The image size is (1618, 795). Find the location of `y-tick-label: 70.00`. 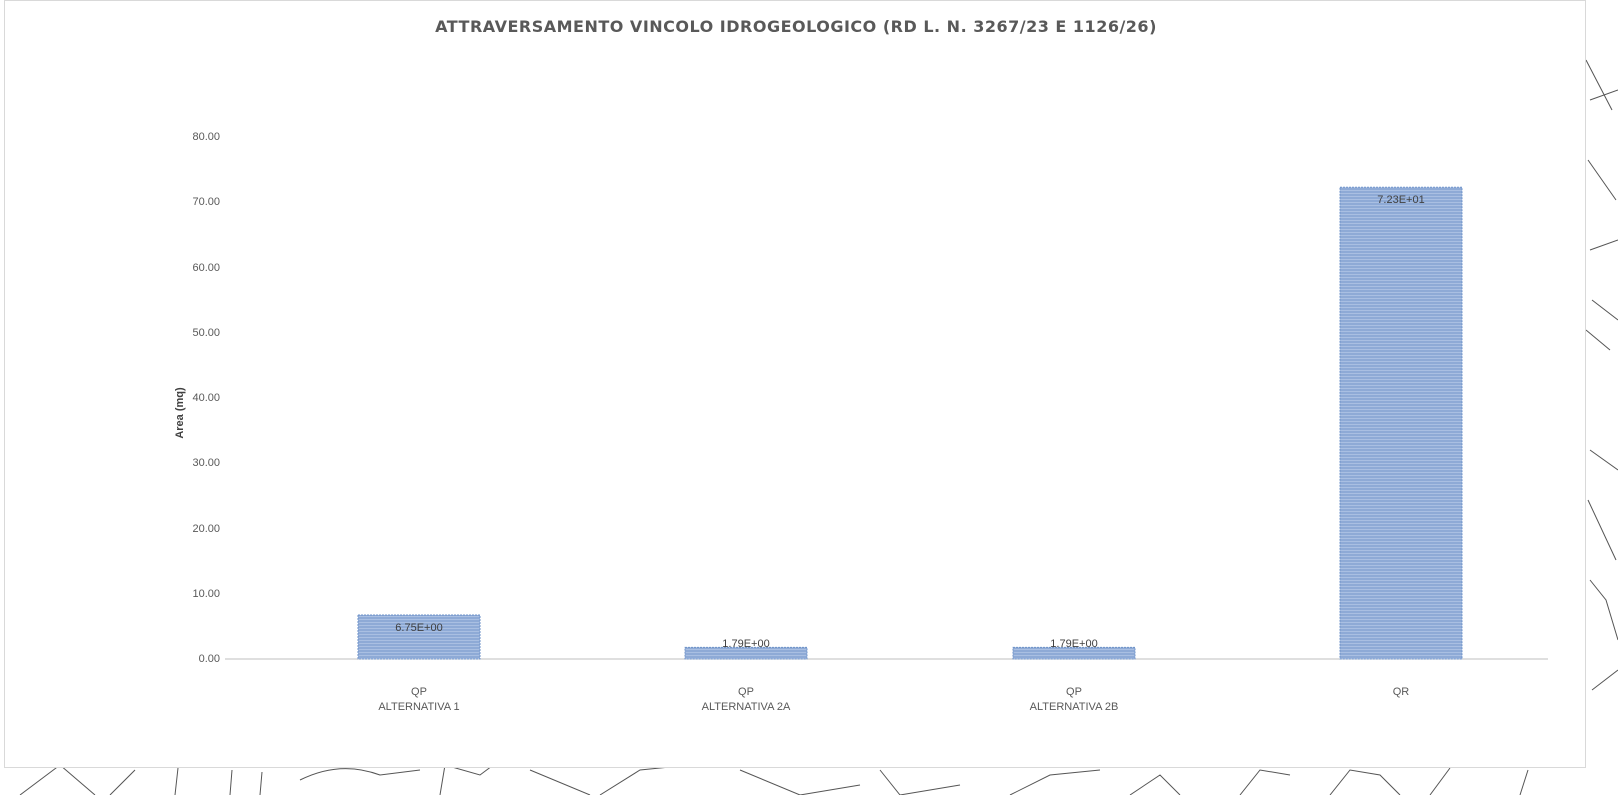

y-tick-label: 70.00 is located at coordinates (206, 202).